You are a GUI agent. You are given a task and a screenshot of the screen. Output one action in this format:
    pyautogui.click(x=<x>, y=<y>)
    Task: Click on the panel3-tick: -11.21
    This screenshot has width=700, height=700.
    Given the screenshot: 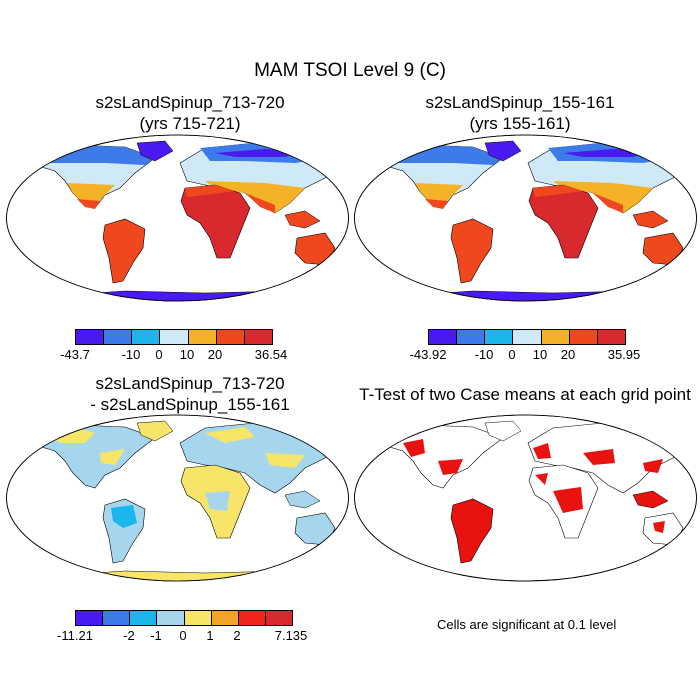 What is the action you would take?
    pyautogui.click(x=75, y=635)
    